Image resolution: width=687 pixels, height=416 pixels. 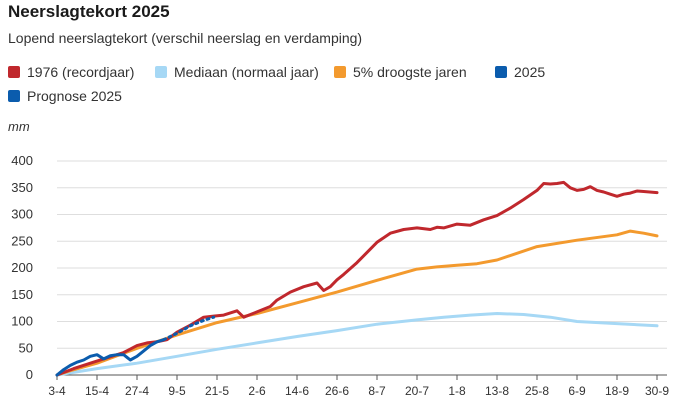 I want to click on y-tick-label: 100, so click(x=22, y=321).